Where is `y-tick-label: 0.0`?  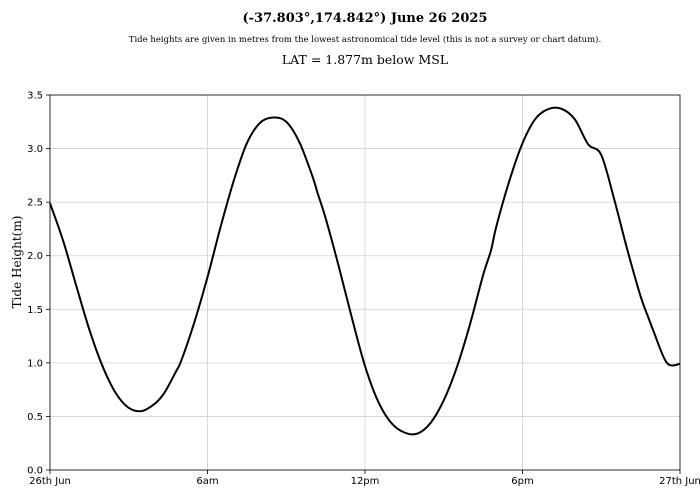
y-tick-label: 0.0 is located at coordinates (35, 471).